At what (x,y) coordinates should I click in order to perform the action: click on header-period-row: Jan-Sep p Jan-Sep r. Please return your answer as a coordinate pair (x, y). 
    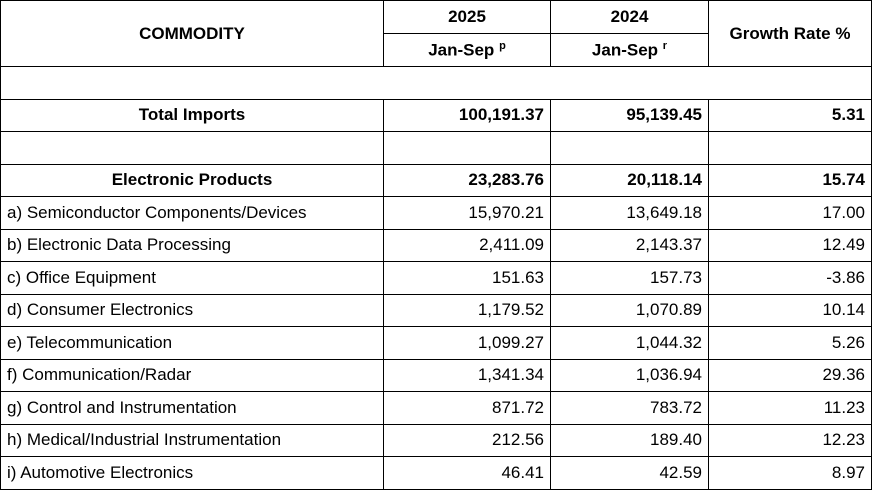
    Looking at the image, I should click on (436, 50).